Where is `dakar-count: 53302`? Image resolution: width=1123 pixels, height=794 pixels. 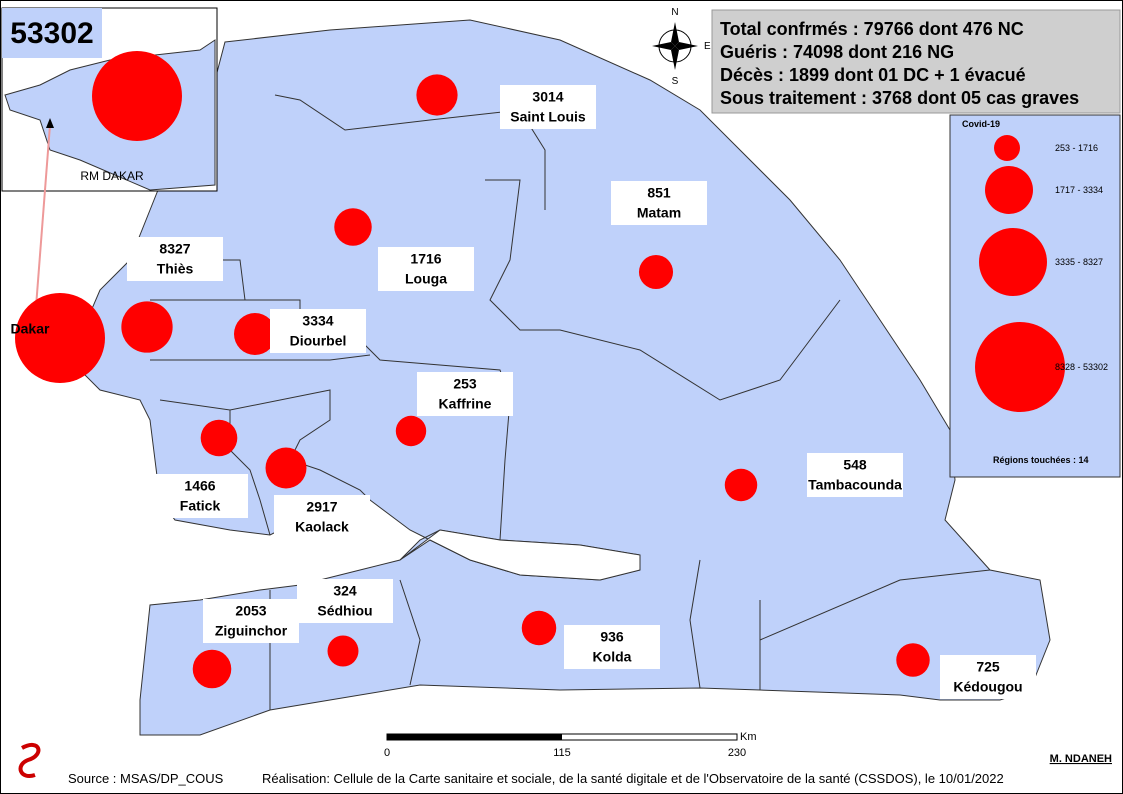 dakar-count: 53302 is located at coordinates (51, 33).